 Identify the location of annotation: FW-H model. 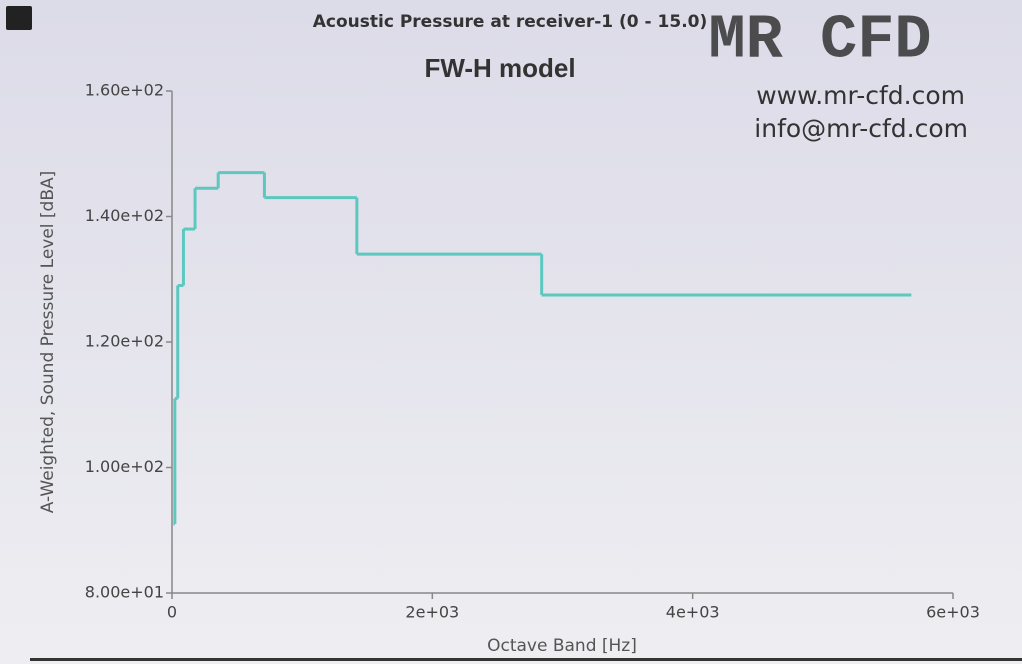
(499, 68).